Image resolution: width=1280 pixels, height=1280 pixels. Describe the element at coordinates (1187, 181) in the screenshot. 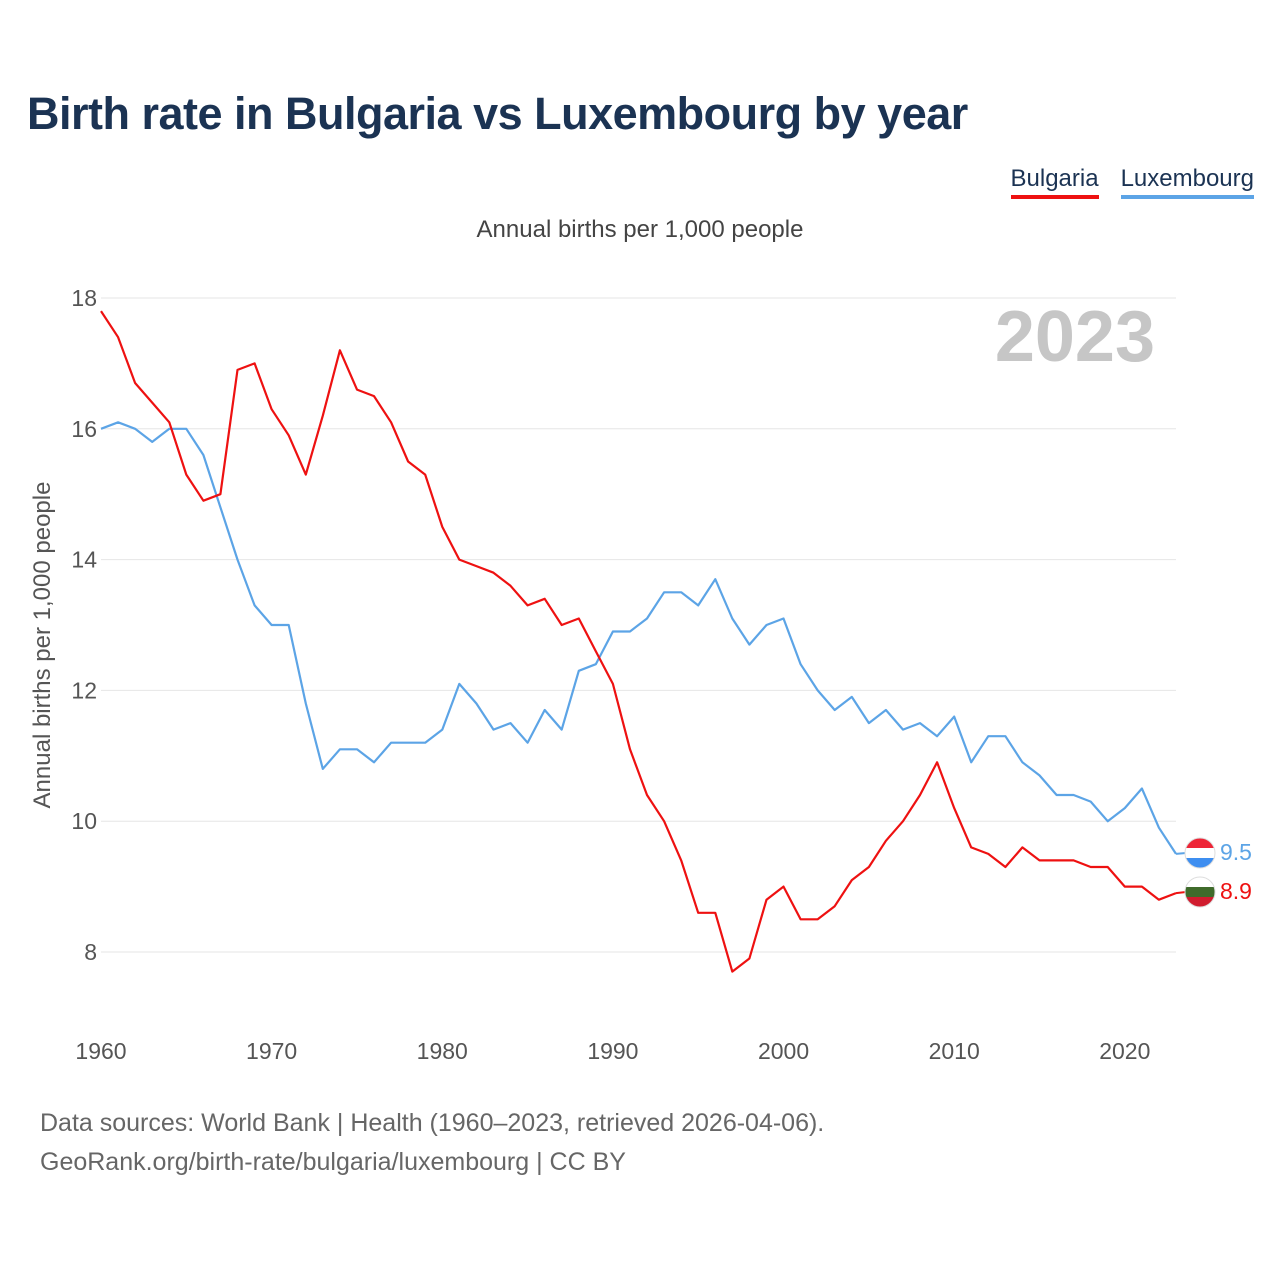

I see `legend-item-luxembourg: Luxembourg` at that location.